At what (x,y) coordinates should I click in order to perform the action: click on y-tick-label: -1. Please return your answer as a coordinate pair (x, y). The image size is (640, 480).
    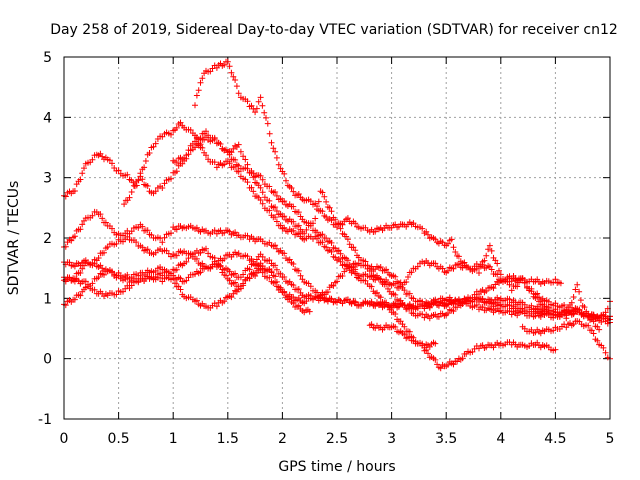
    Looking at the image, I should click on (45, 420).